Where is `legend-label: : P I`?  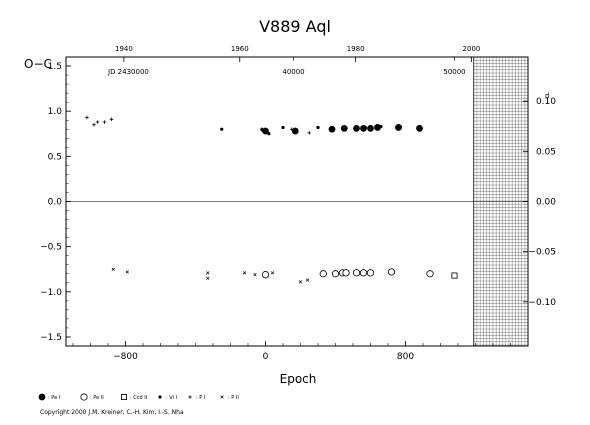 legend-label: : P I is located at coordinates (200, 398).